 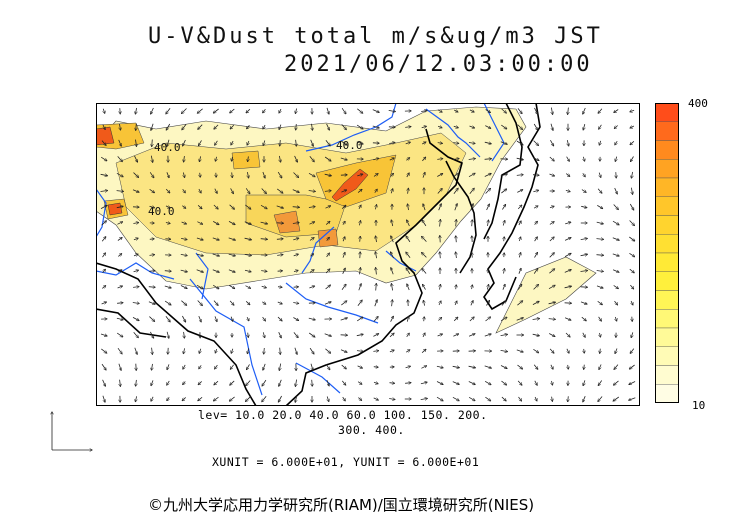 What do you see at coordinates (667, 253) in the screenshot?
I see `colorbar-frame` at bounding box center [667, 253].